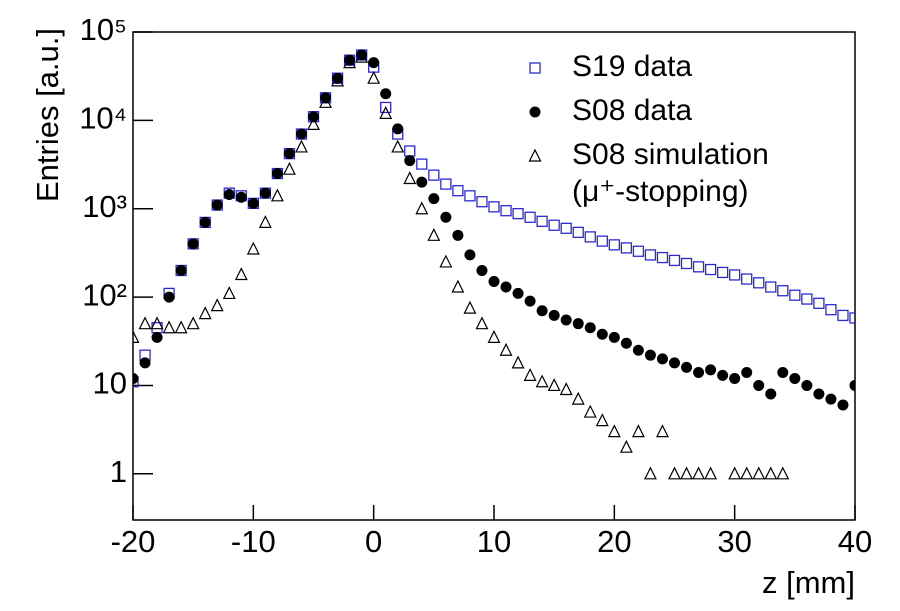 This screenshot has width=900, height=611. What do you see at coordinates (632, 66) in the screenshot?
I see `legend-label: S19 data` at bounding box center [632, 66].